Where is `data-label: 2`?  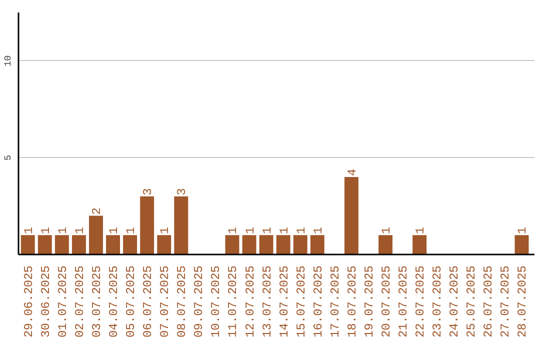 data-label: 2 is located at coordinates (97, 211).